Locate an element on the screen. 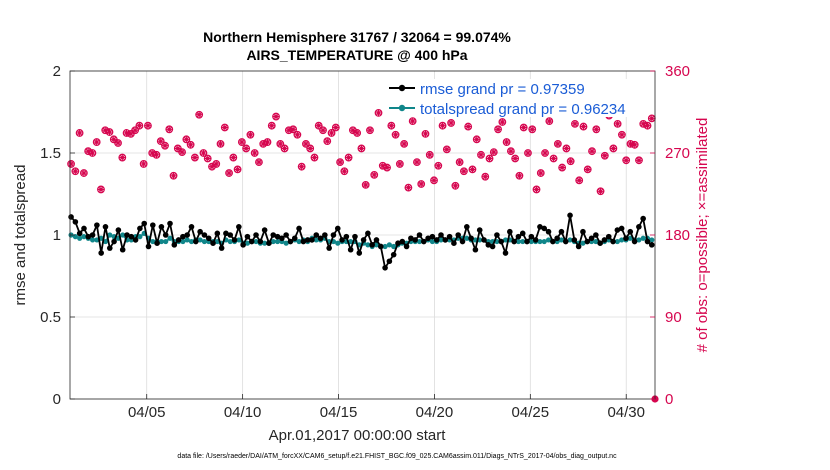 This screenshot has width=830, height=470. legend-spread-marker is located at coordinates (402, 108).